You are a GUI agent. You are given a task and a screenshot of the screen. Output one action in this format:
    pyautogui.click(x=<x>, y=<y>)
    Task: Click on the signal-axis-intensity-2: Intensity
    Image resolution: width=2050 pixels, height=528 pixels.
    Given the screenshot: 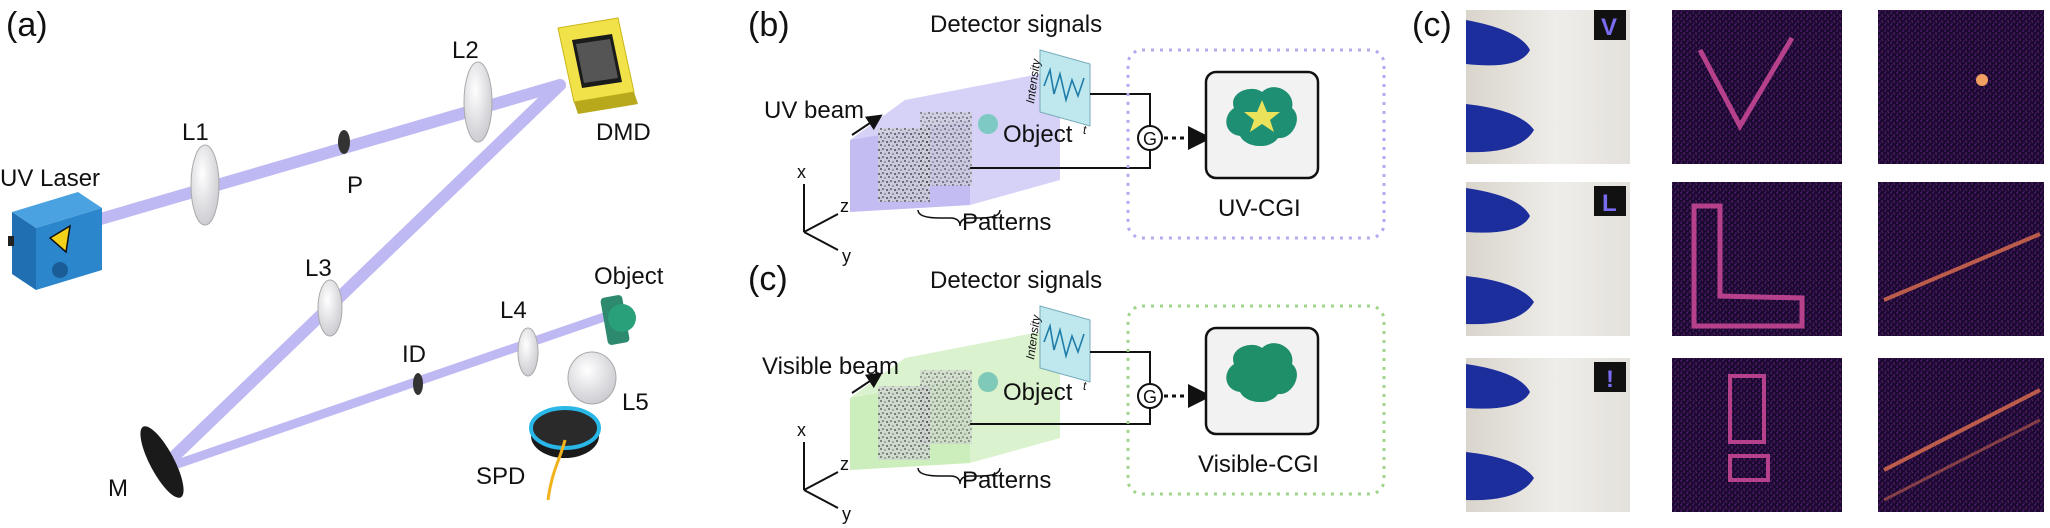 What is the action you would take?
    pyautogui.click(x=1033, y=336)
    